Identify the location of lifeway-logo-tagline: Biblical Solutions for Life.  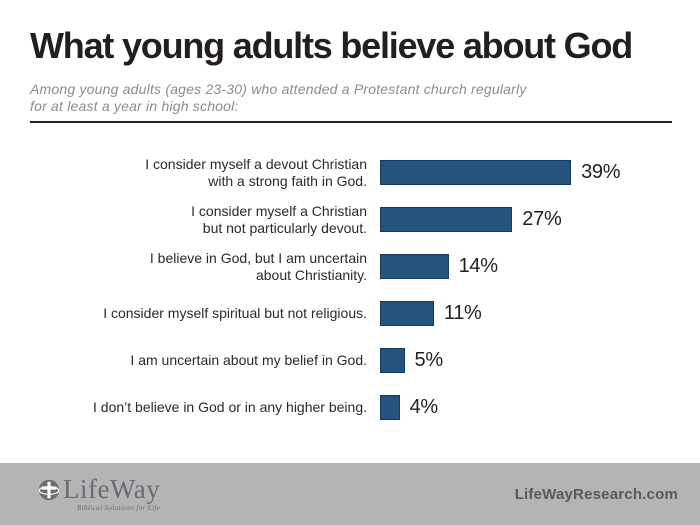
(118, 508).